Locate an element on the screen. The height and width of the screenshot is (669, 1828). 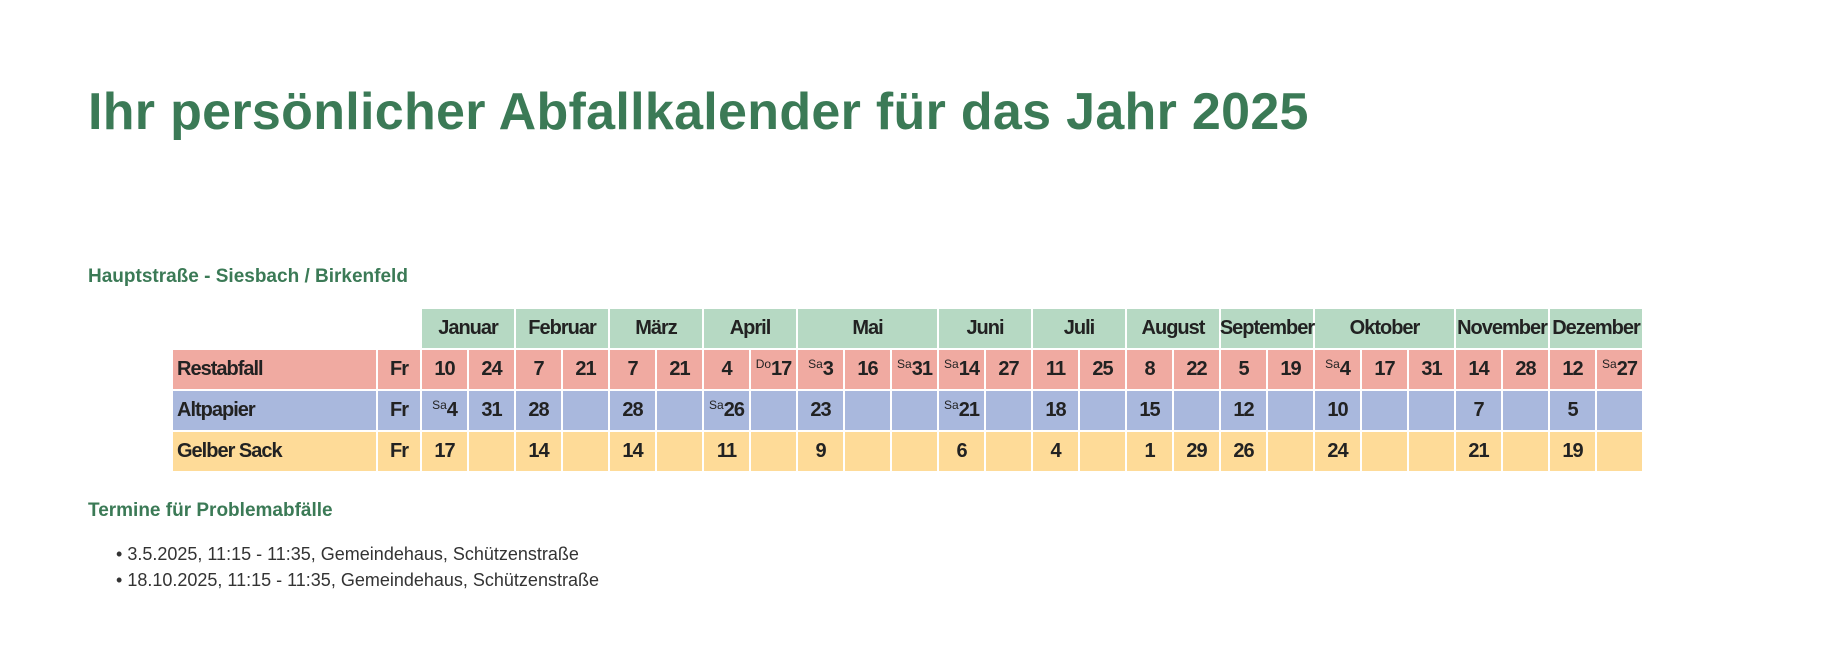
month-header: März is located at coordinates (656, 328).